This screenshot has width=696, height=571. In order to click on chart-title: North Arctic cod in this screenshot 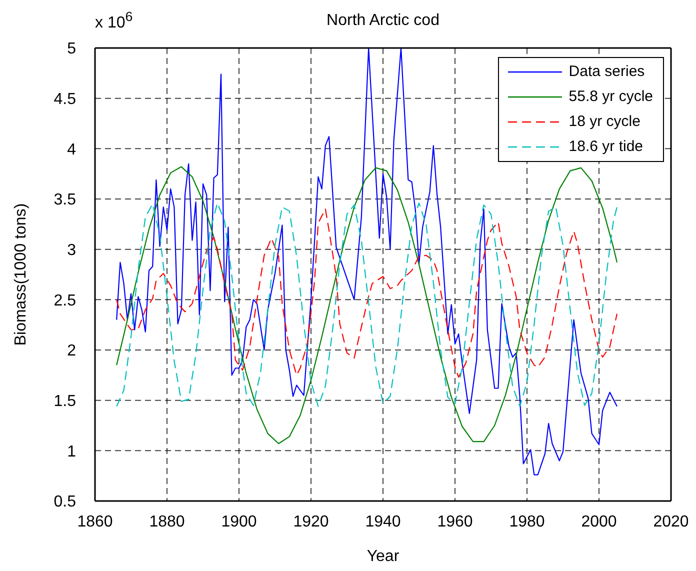, I will do `click(383, 20)`.